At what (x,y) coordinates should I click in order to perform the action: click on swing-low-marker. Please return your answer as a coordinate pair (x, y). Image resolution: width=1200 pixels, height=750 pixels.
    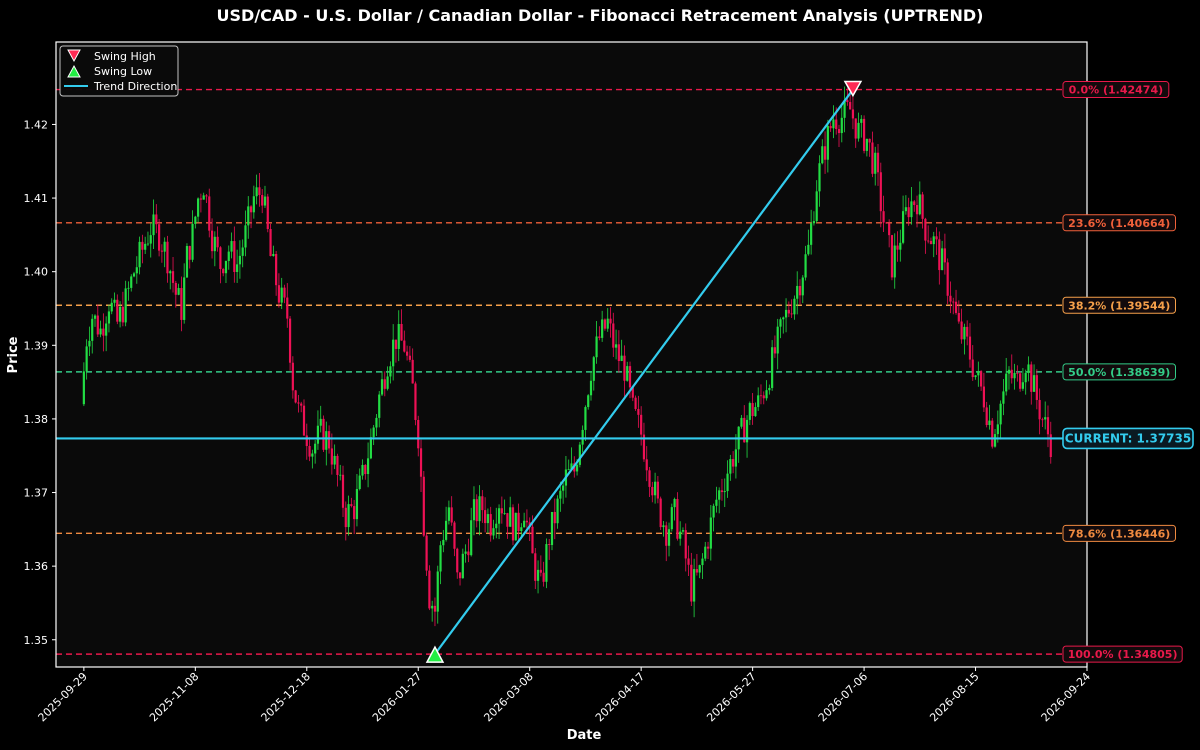
    Looking at the image, I should click on (435, 654).